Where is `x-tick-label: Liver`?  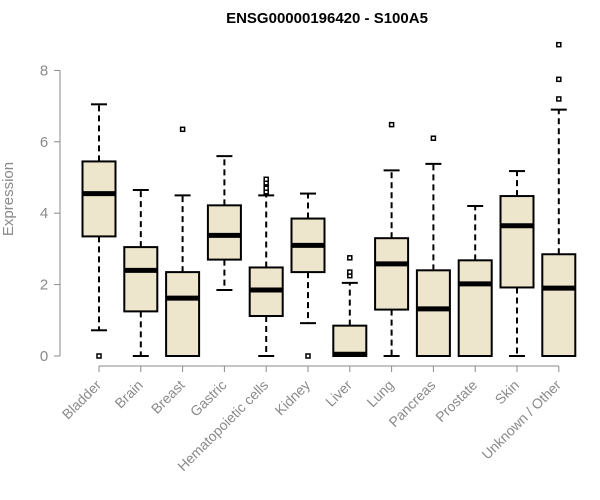 x-tick-label: Liver is located at coordinates (338, 393).